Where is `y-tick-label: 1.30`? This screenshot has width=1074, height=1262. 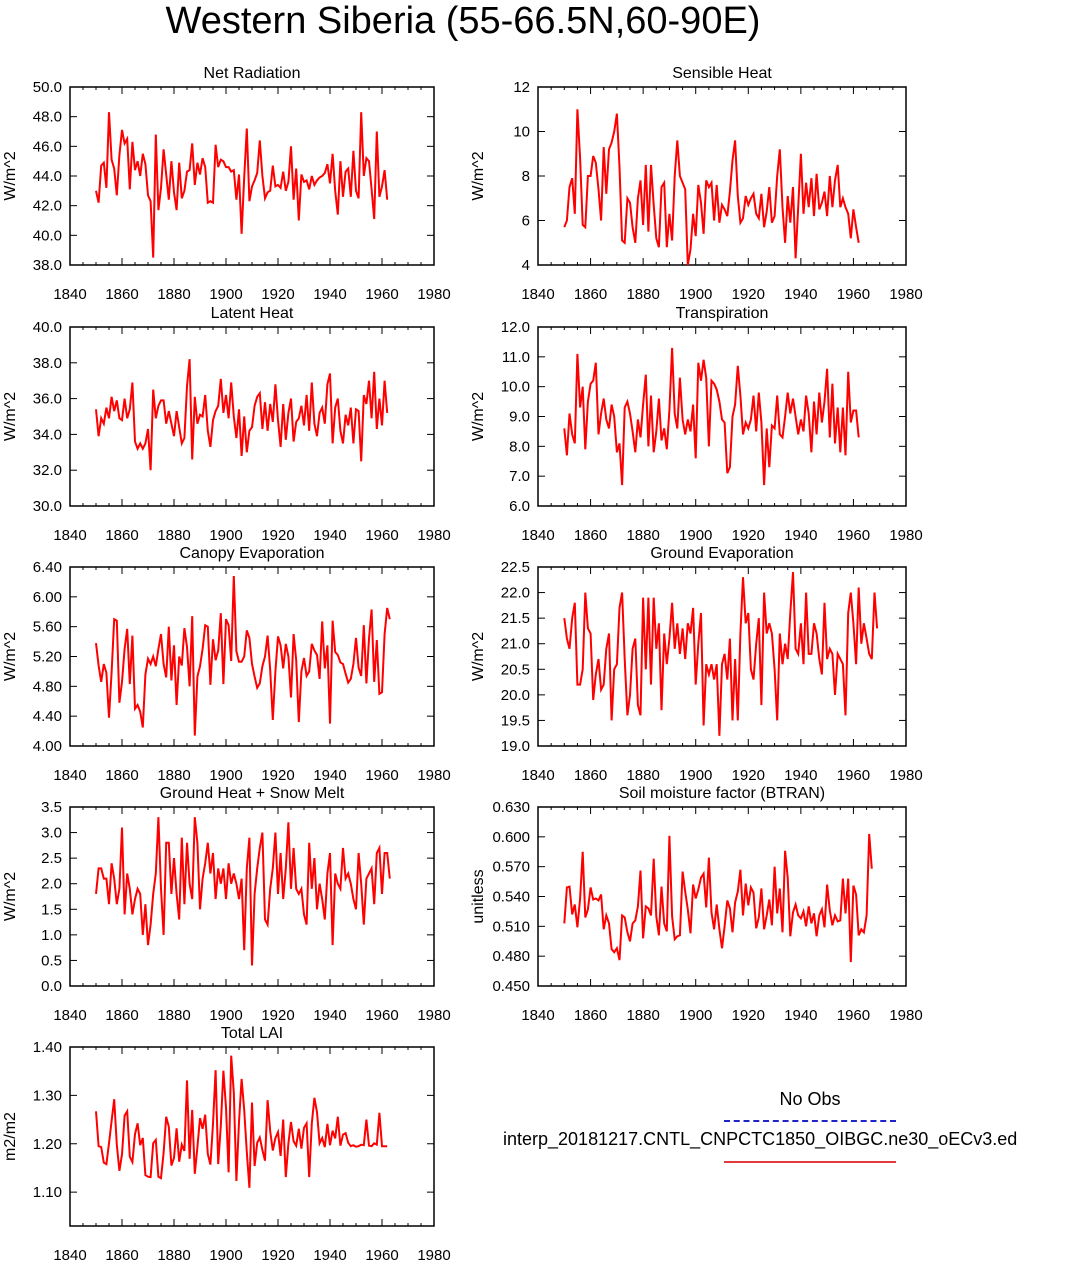 y-tick-label: 1.30 is located at coordinates (47, 1095).